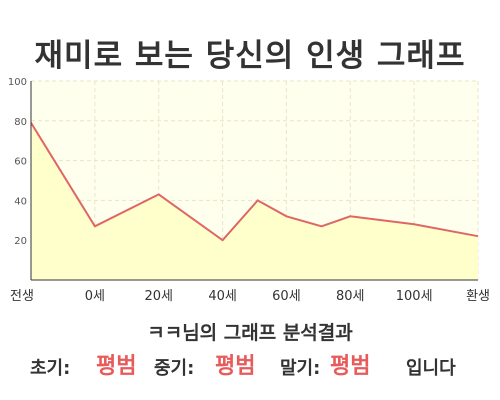 Image resolution: width=500 pixels, height=400 pixels. I want to click on x-tick-label: 전생, so click(22, 296).